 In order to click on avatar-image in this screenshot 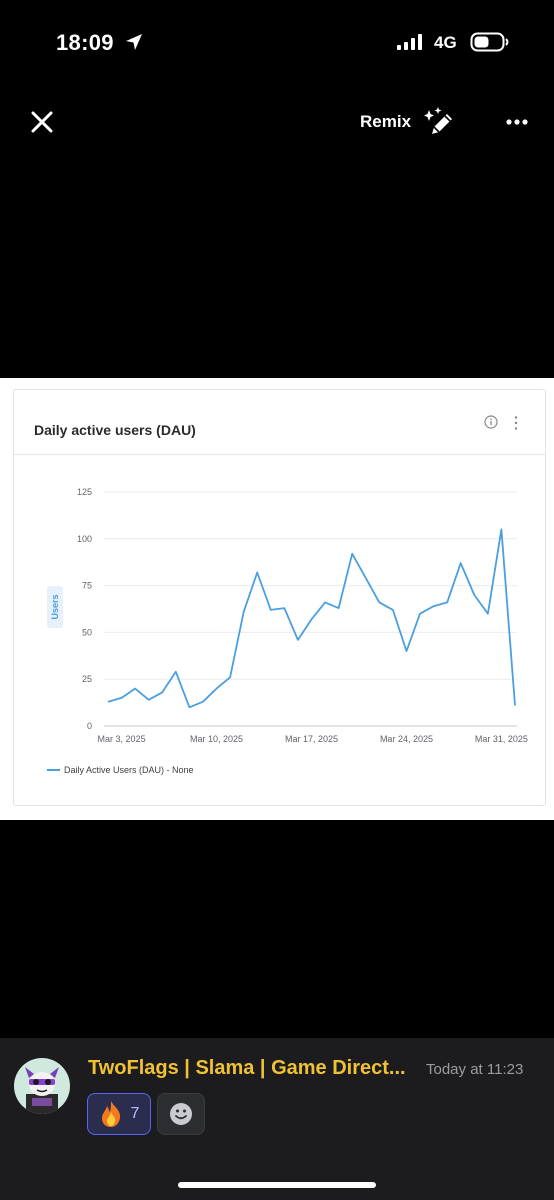, I will do `click(42, 1086)`.